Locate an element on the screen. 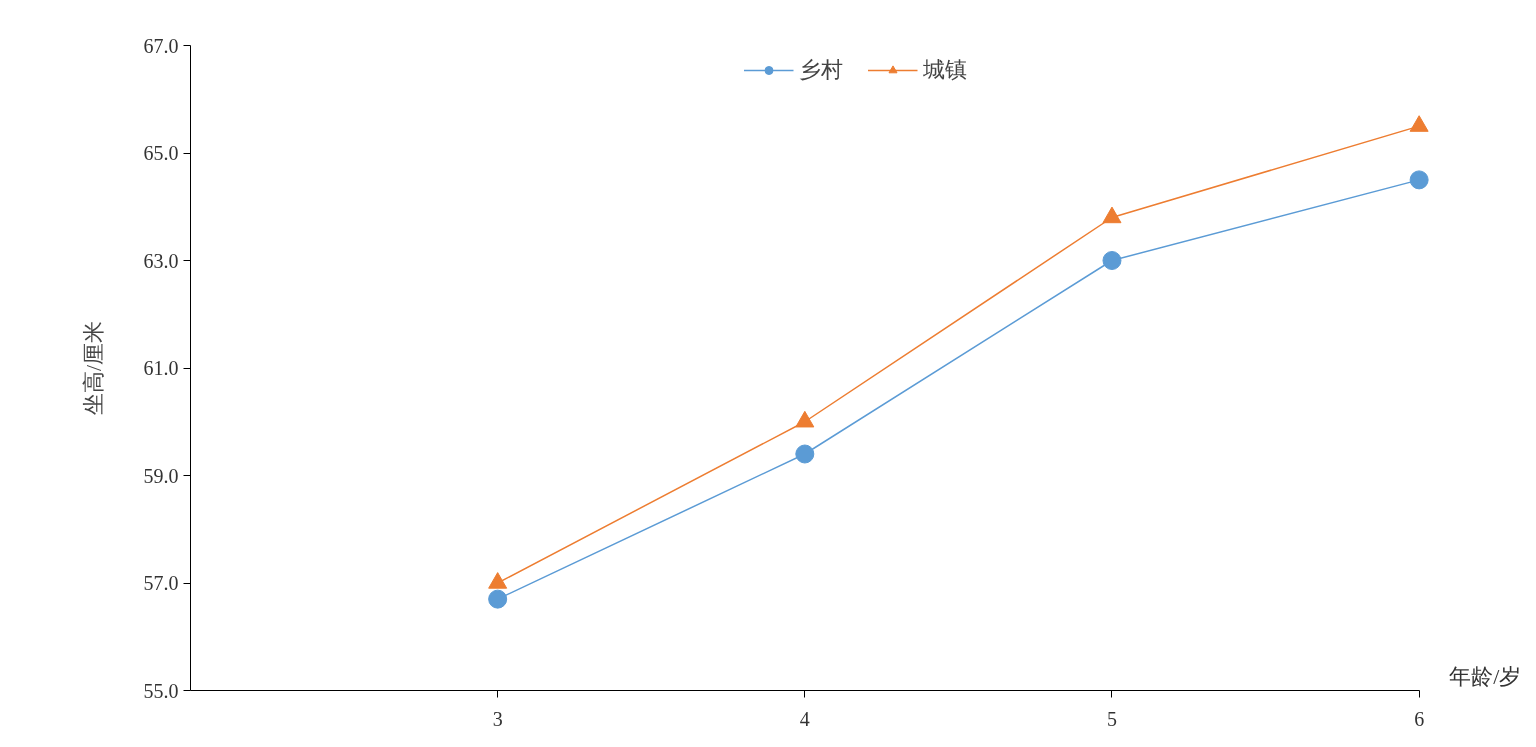  legend-label: 城镇 is located at coordinates (944, 70).